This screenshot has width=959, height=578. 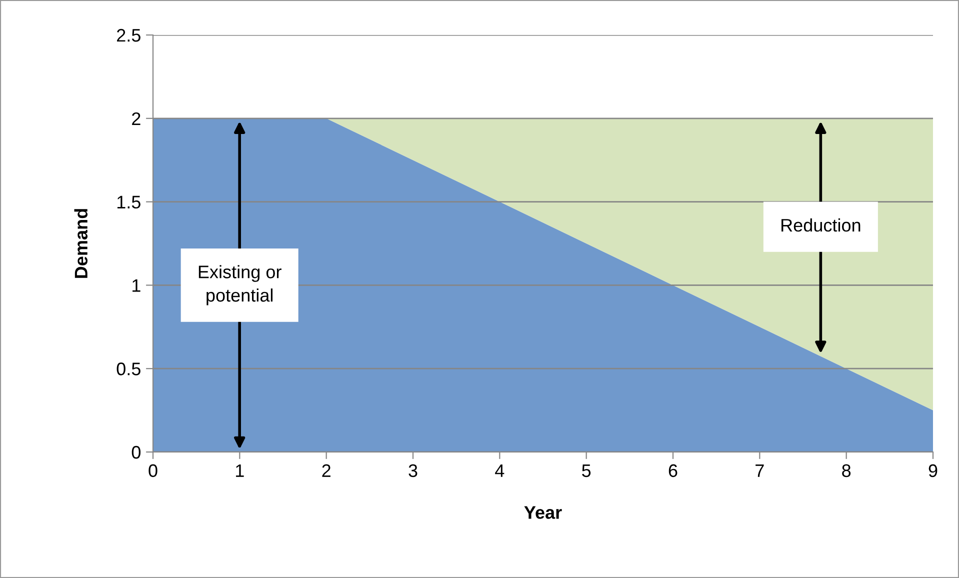 I want to click on annotation: Reduction, so click(x=821, y=225).